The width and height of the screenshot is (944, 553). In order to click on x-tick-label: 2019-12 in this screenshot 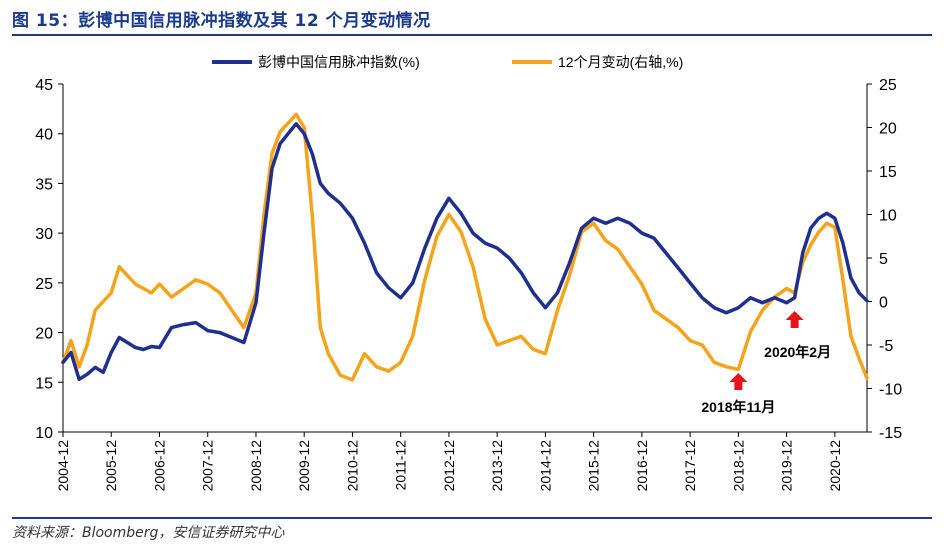, I will do `click(787, 466)`.